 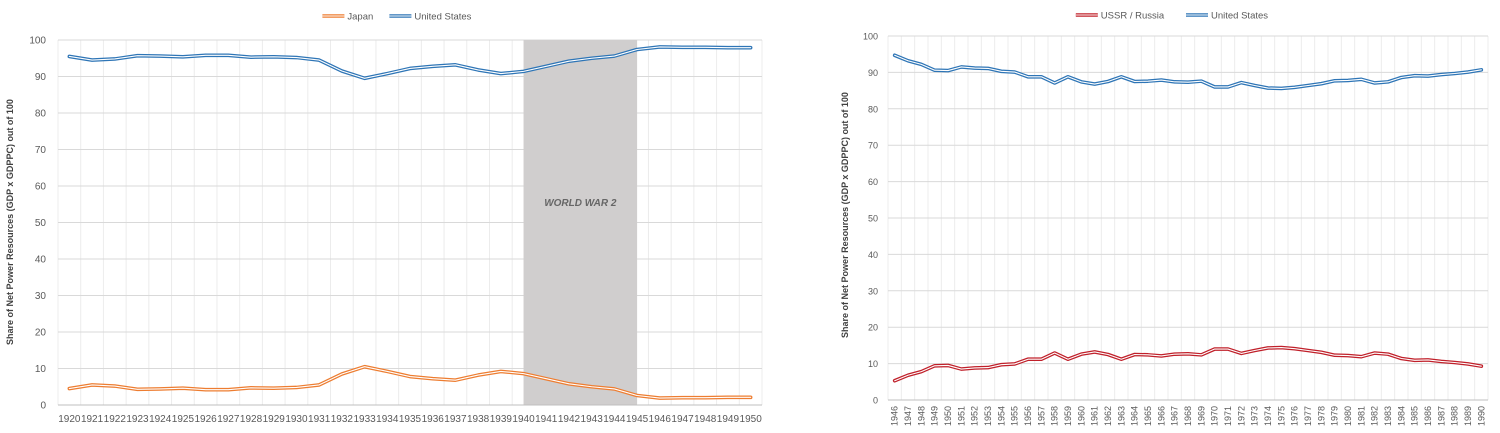 What do you see at coordinates (1171, 16) in the screenshot?
I see `legend: USSR / Russia United States` at bounding box center [1171, 16].